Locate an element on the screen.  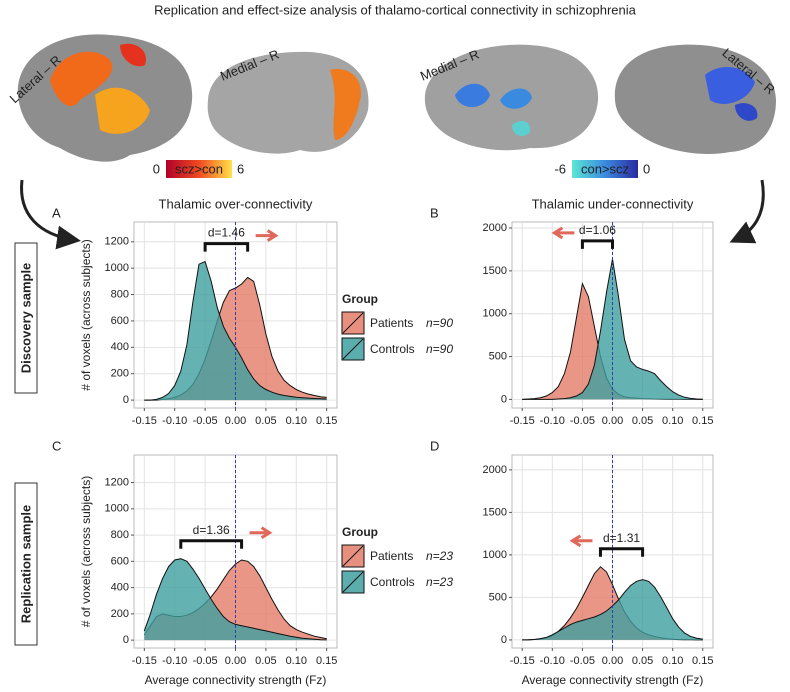
y-tick-label: 400 is located at coordinates (120, 588).